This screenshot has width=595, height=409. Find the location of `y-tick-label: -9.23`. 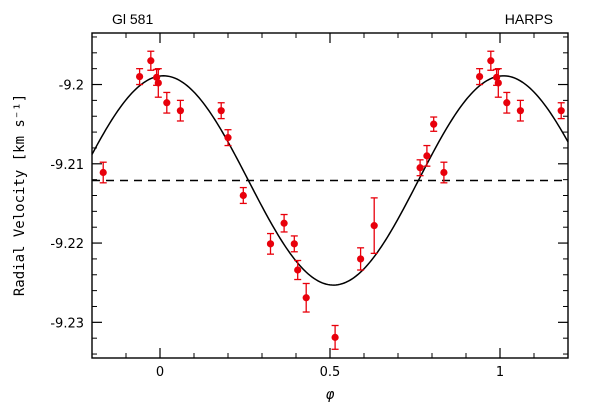

y-tick-label: -9.23 is located at coordinates (67, 323).